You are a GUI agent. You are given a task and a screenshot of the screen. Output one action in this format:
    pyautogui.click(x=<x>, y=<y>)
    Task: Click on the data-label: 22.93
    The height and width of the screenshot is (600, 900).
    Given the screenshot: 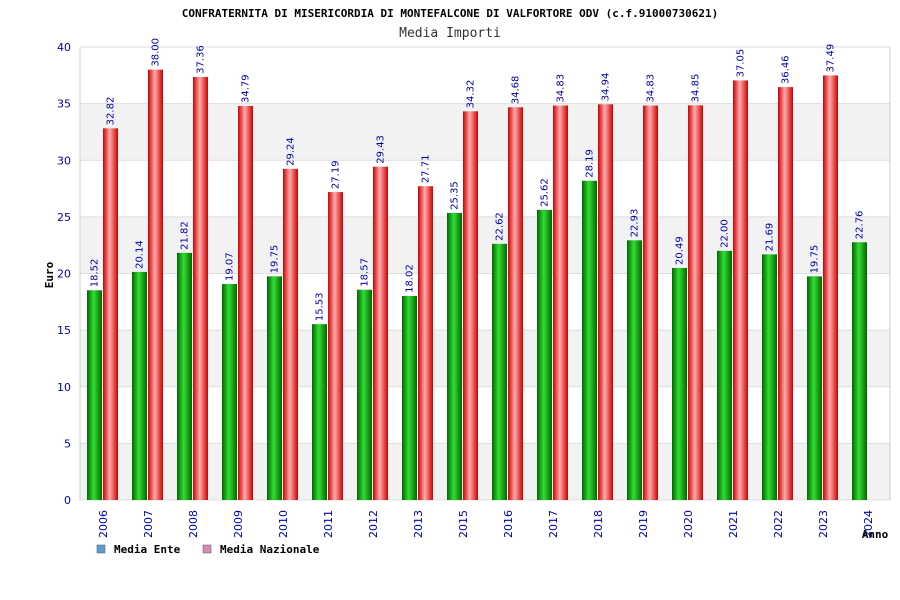 What is the action you would take?
    pyautogui.click(x=635, y=223)
    